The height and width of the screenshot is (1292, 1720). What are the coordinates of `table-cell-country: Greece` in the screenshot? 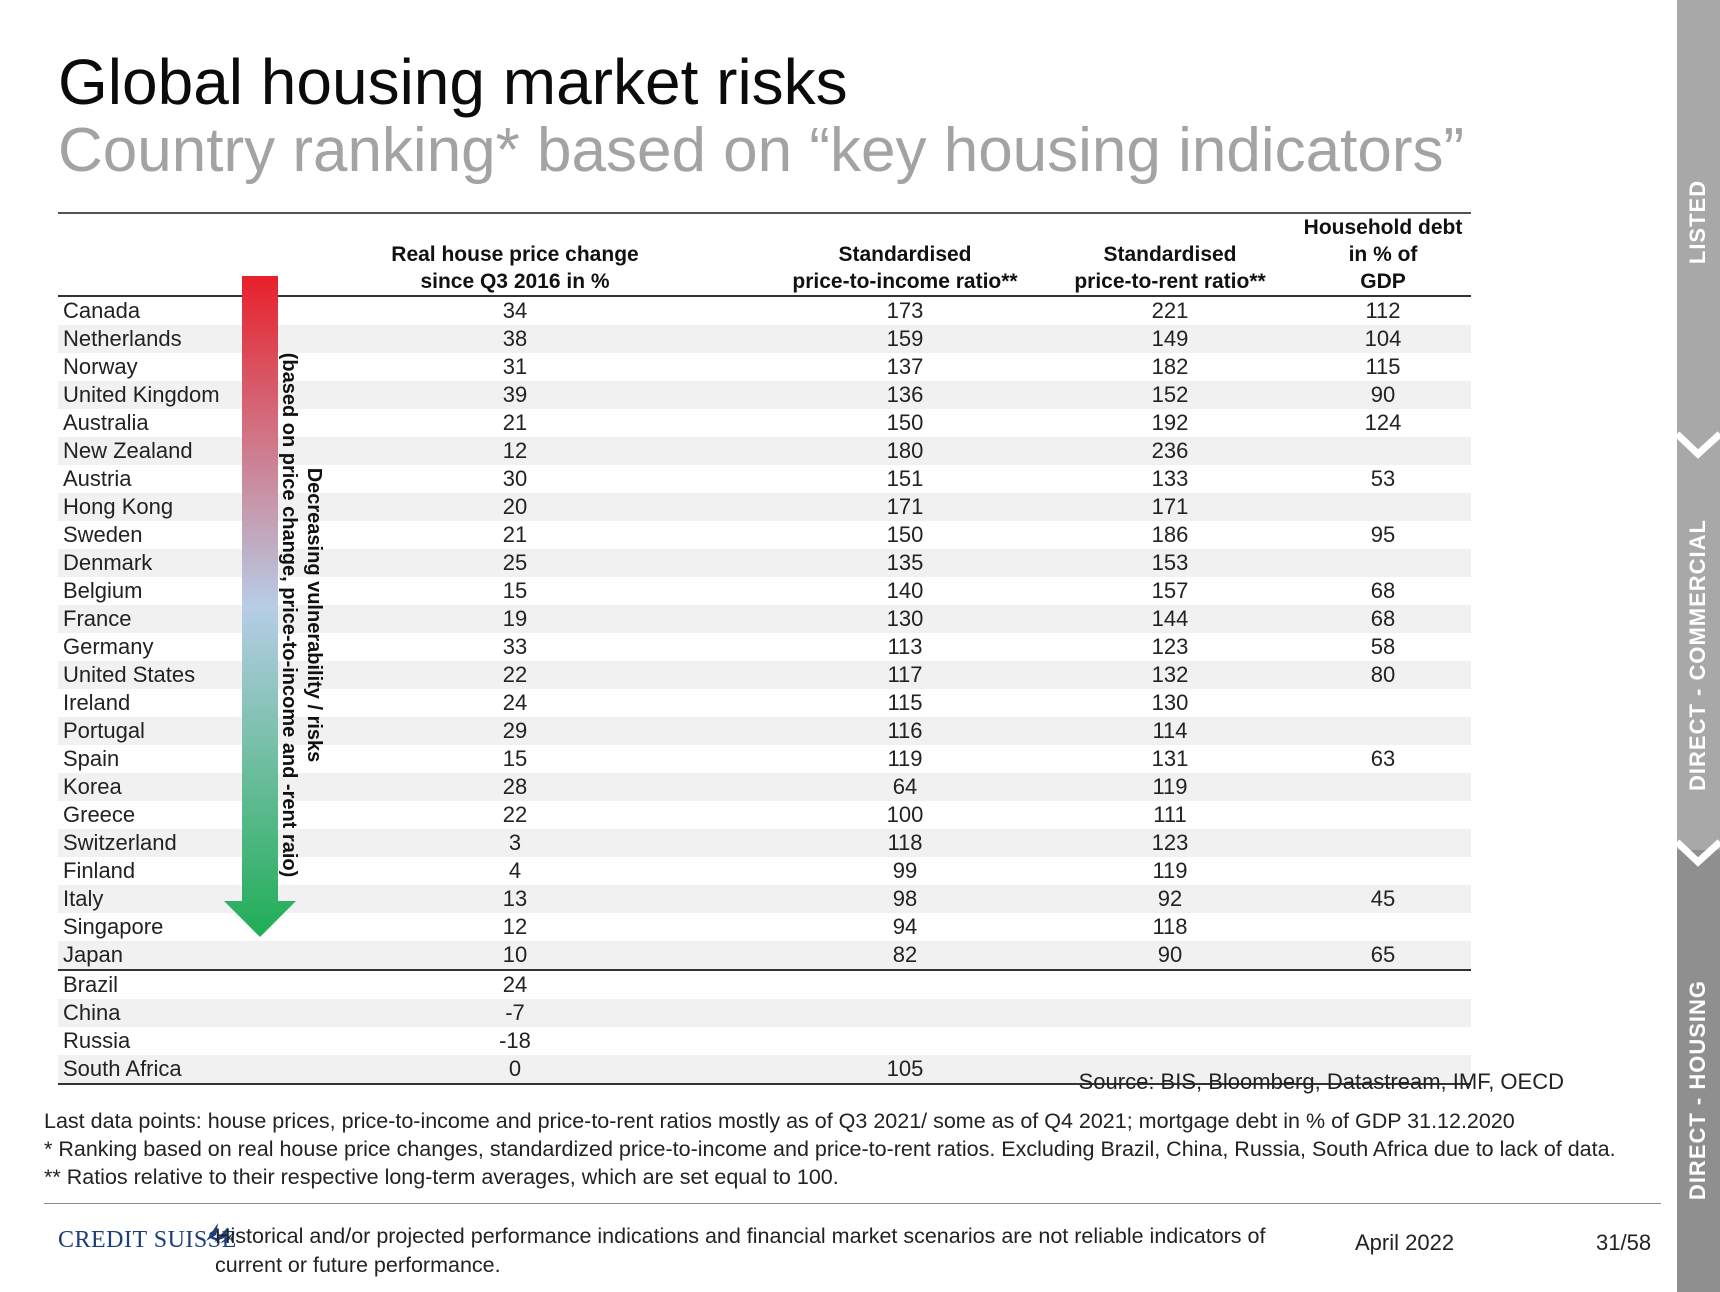 It's located at (99, 814).